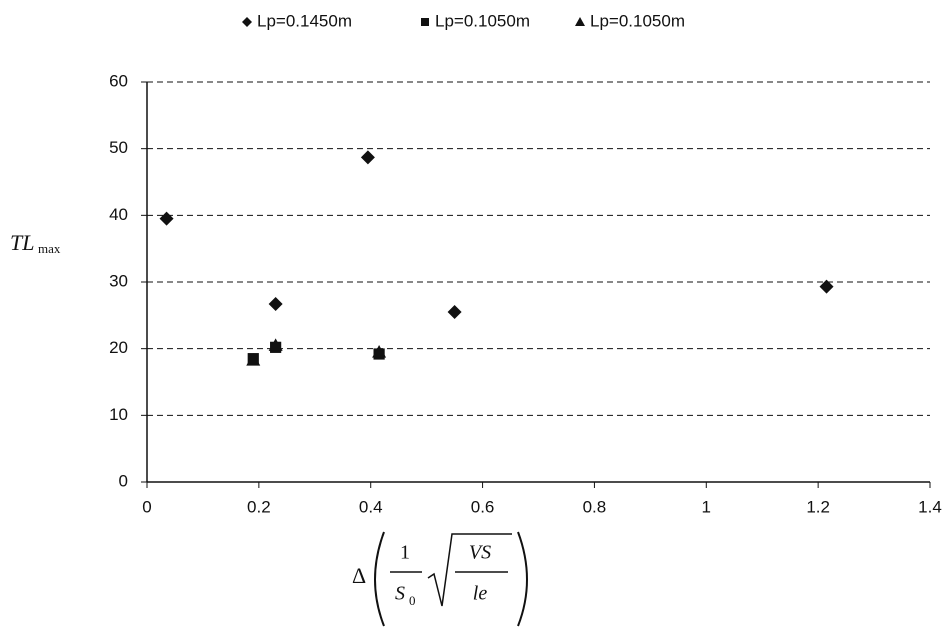 The height and width of the screenshot is (629, 951). Describe the element at coordinates (118, 414) in the screenshot. I see `y-tick-label: 10` at that location.